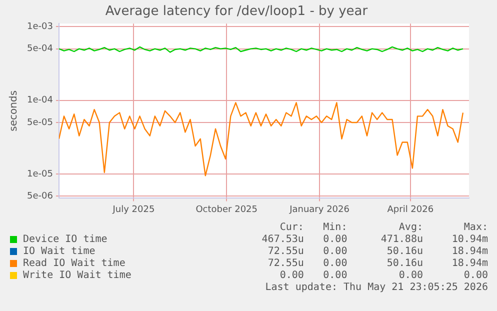 This screenshot has width=497, height=311. Describe the element at coordinates (39, 27) in the screenshot. I see `y-tick-label: 1e-03` at that location.